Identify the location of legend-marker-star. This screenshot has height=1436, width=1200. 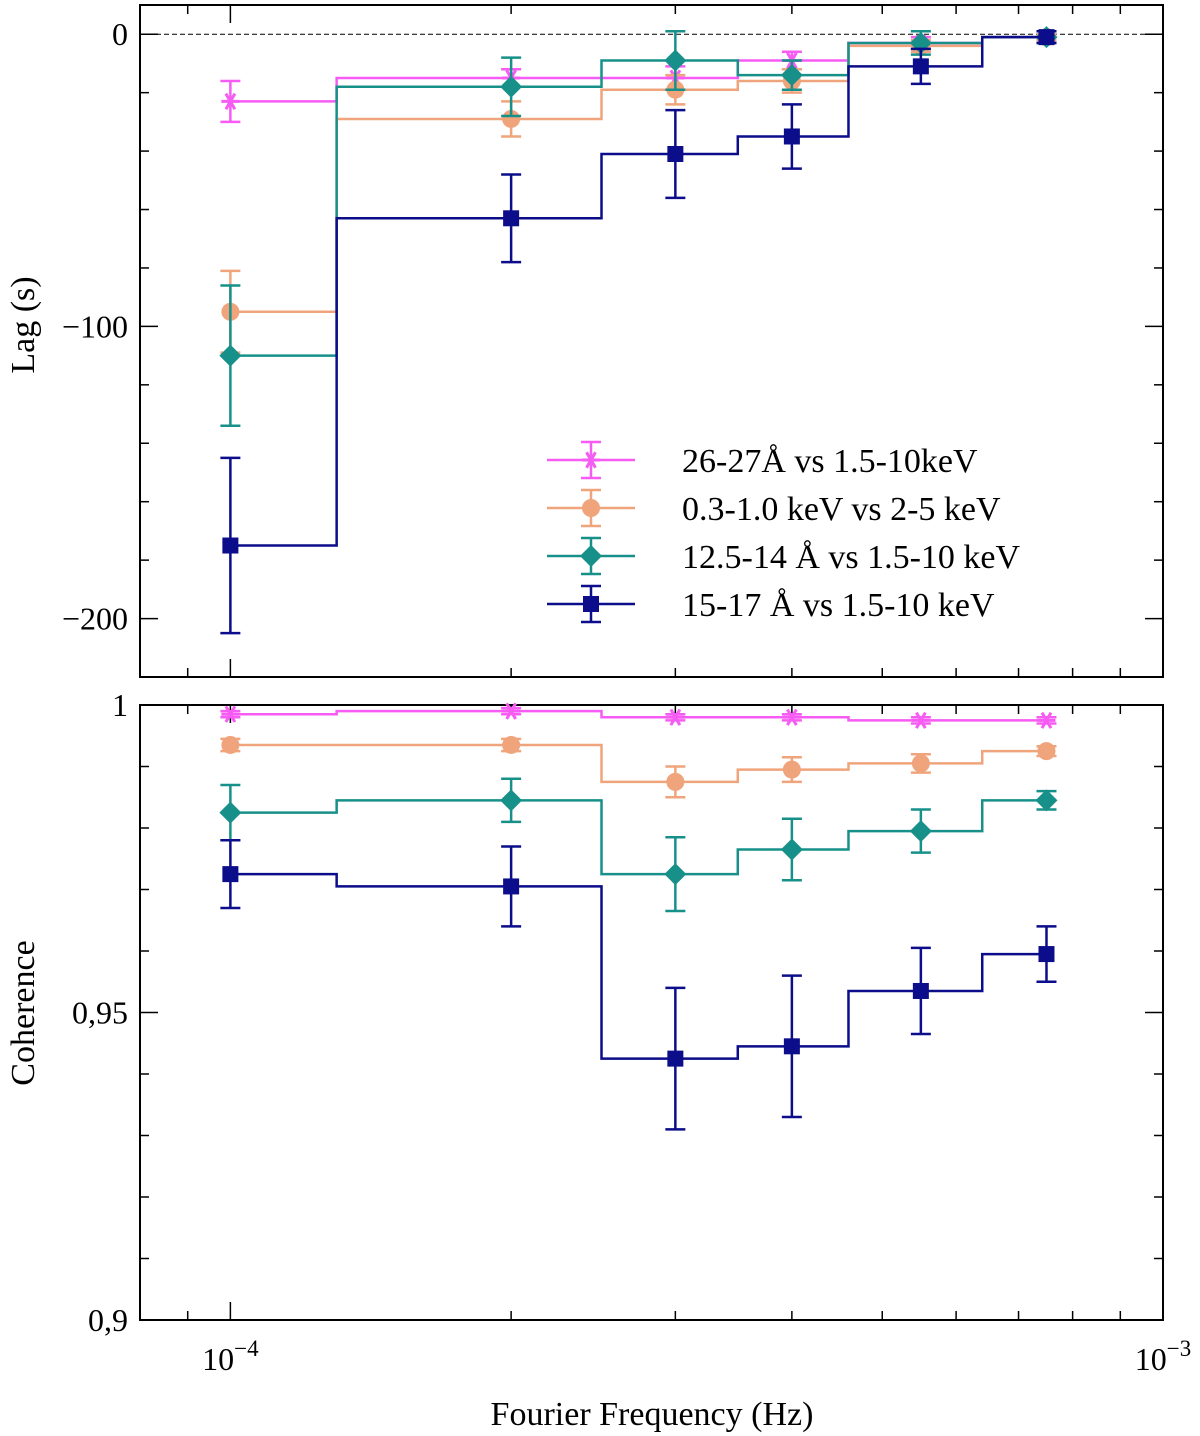
(591, 460).